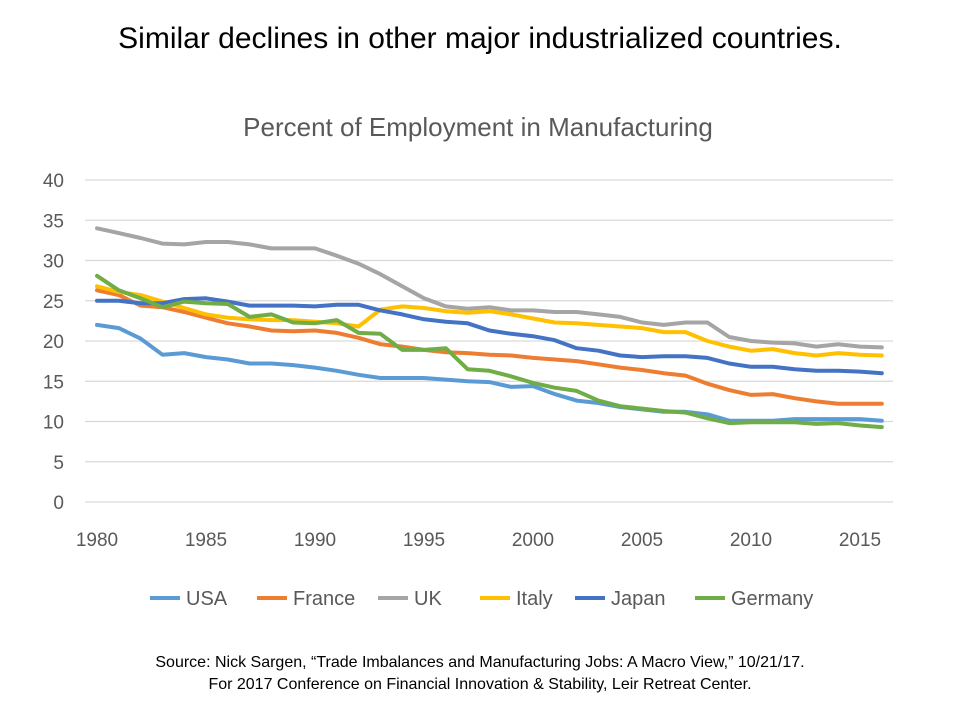 This screenshot has width=960, height=720. I want to click on series-line-uk, so click(489, 288).